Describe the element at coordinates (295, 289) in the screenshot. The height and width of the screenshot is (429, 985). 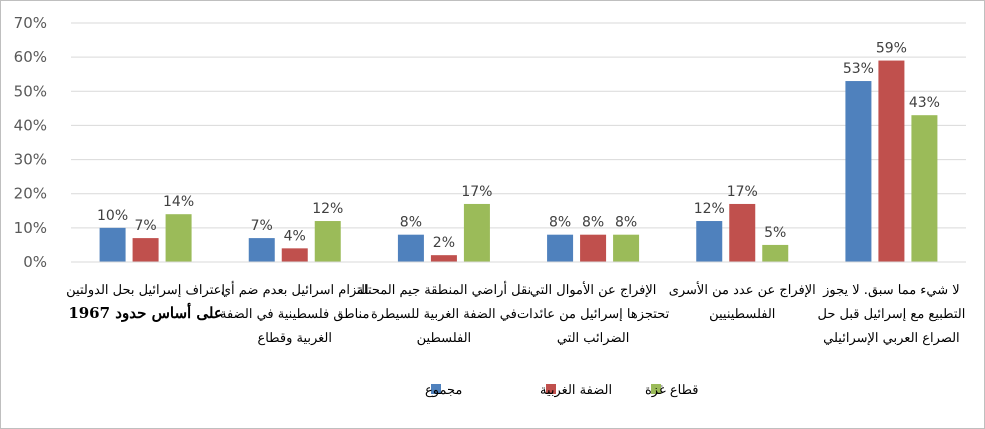
I see `category-label: التزام اسرائيل بعدم ضم أي` at that location.